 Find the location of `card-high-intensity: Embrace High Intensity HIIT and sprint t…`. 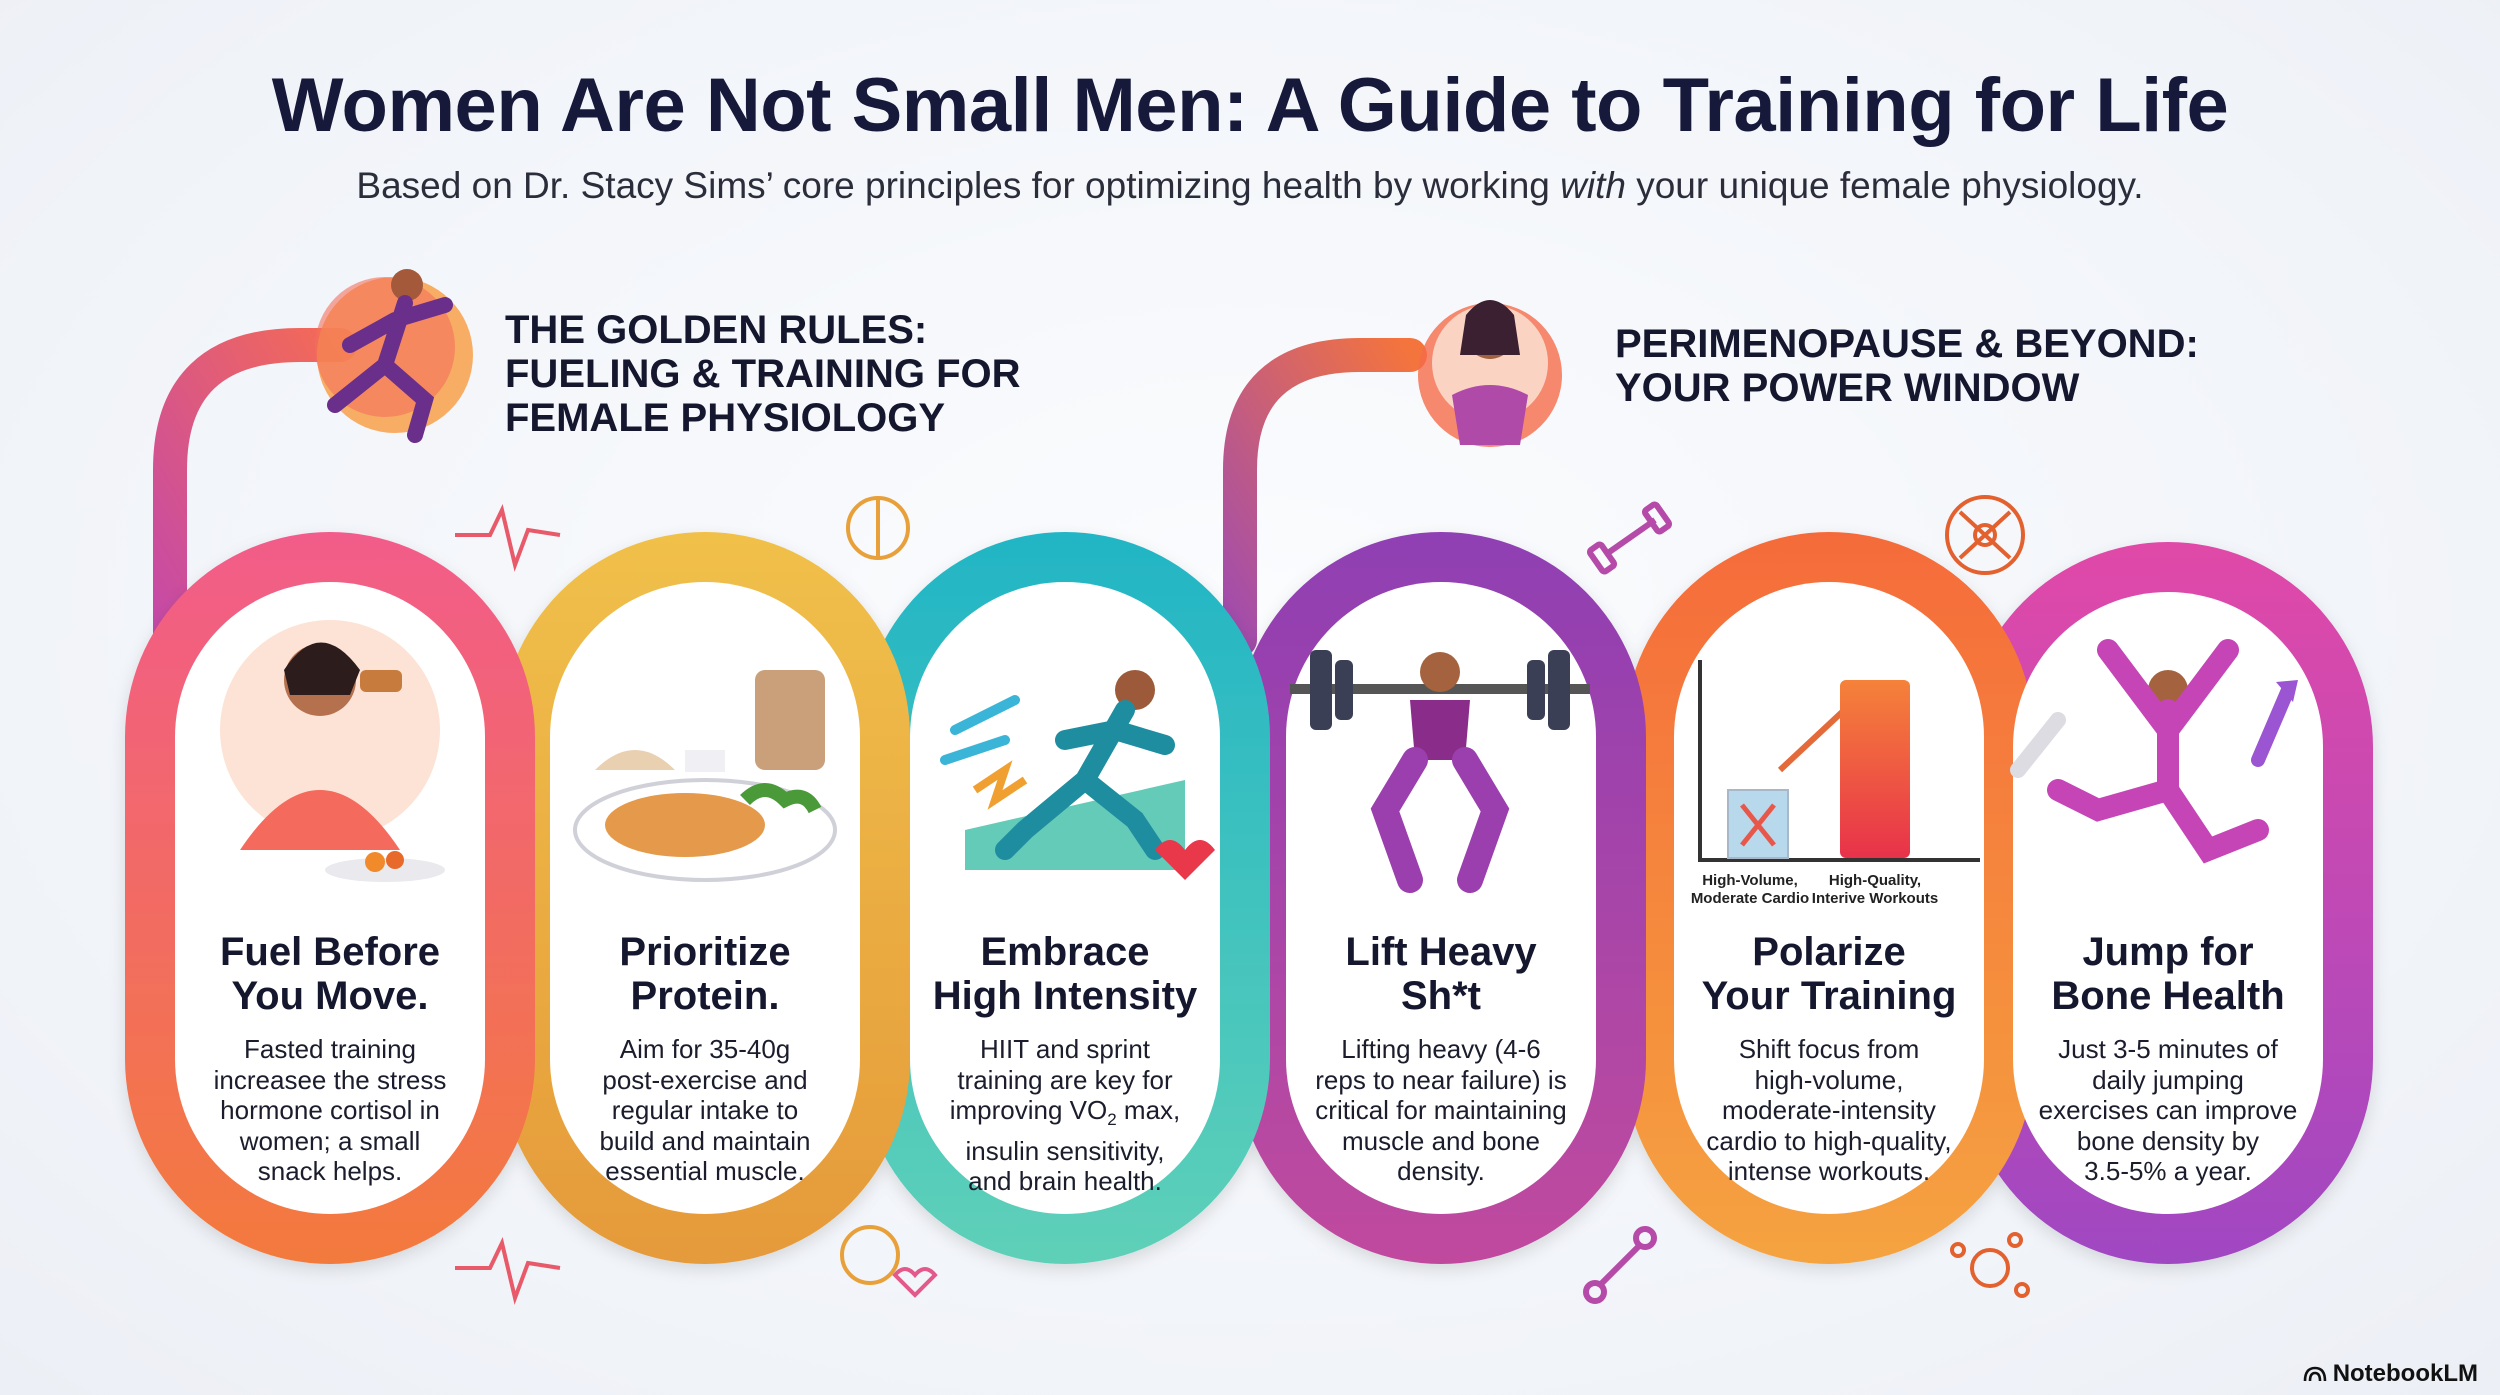

card-high-intensity: Embrace High Intensity HIIT and sprint t… is located at coordinates (1065, 1063).